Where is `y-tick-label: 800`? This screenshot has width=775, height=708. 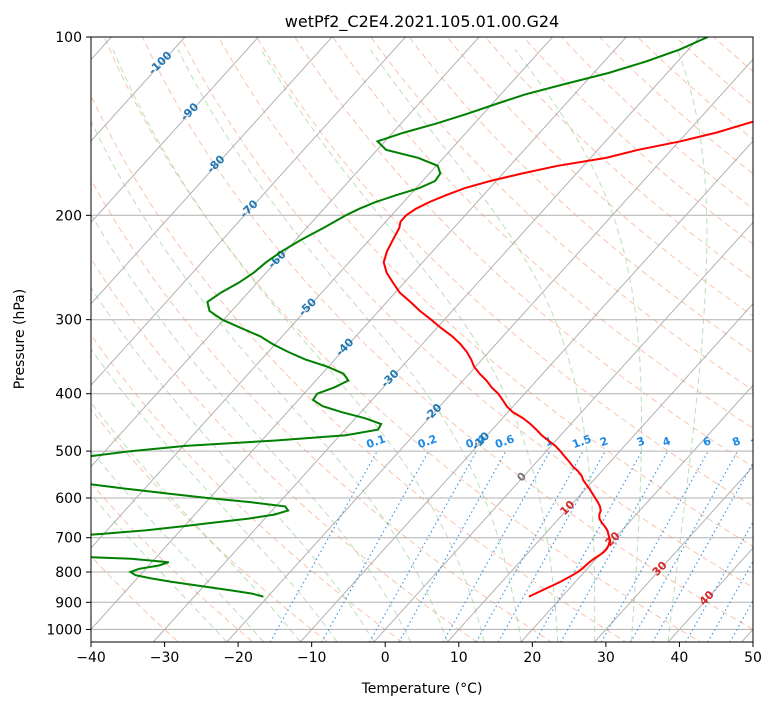
y-tick-label: 800 is located at coordinates (68, 573).